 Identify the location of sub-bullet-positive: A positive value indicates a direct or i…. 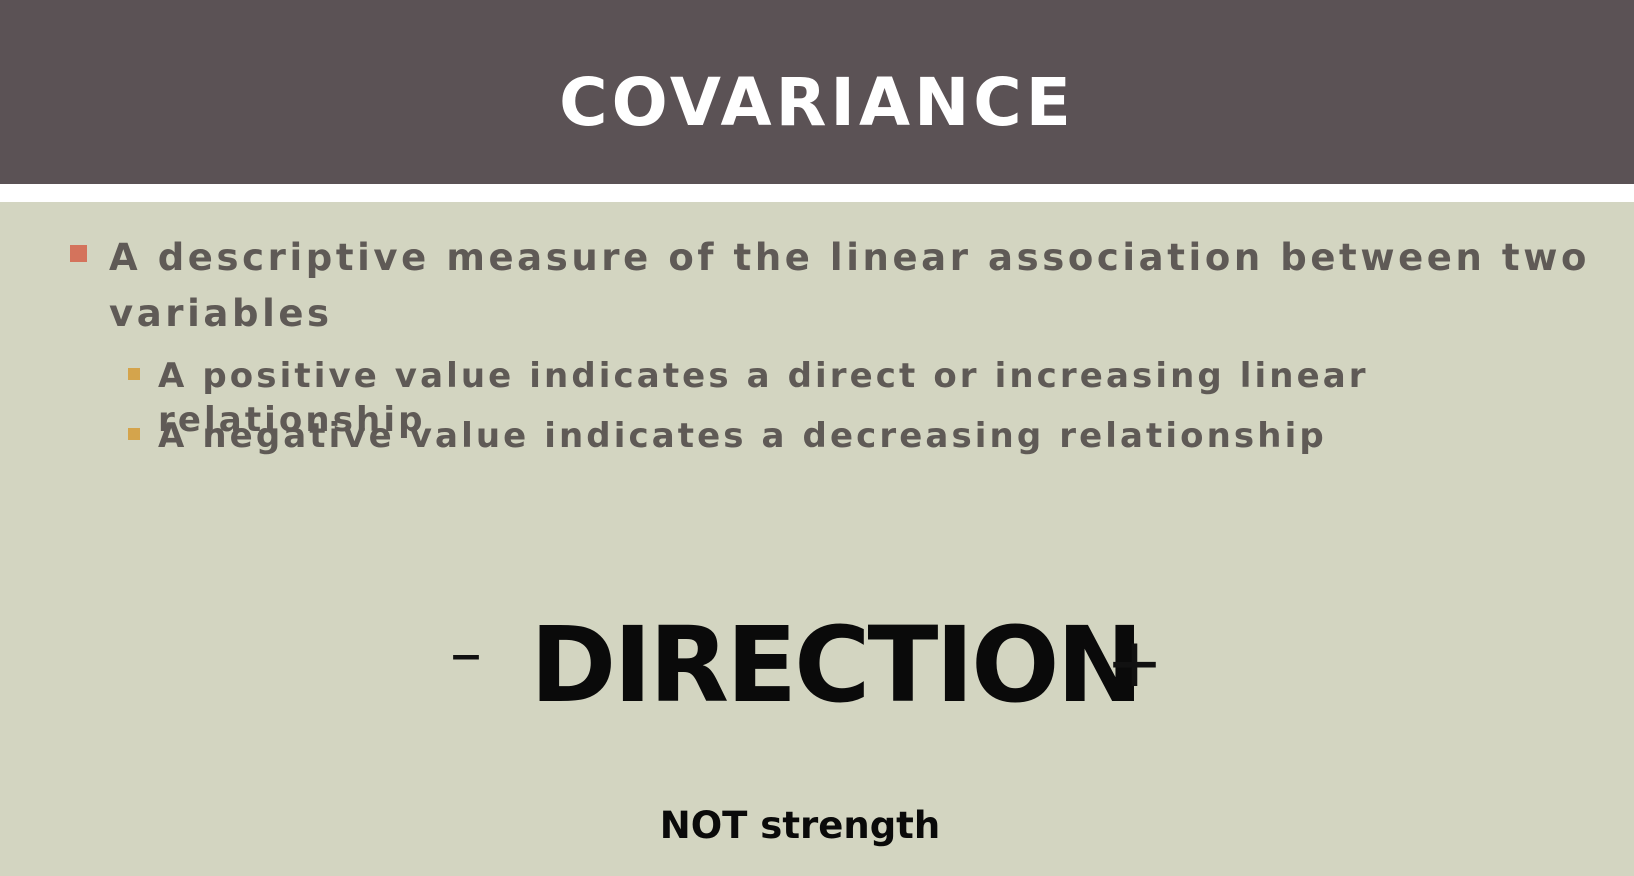
(868, 398).